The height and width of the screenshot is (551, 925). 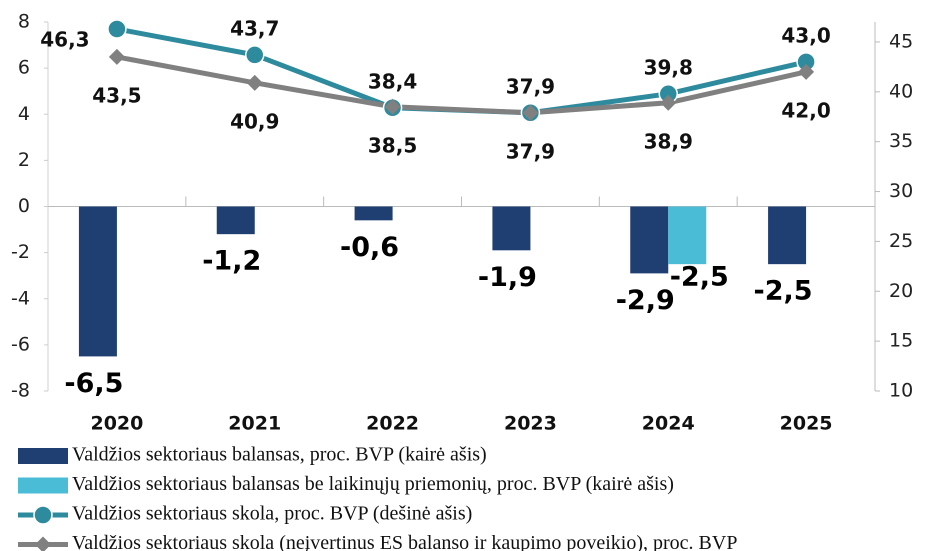 What do you see at coordinates (901, 41) in the screenshot?
I see `y2-tick-label: 45` at bounding box center [901, 41].